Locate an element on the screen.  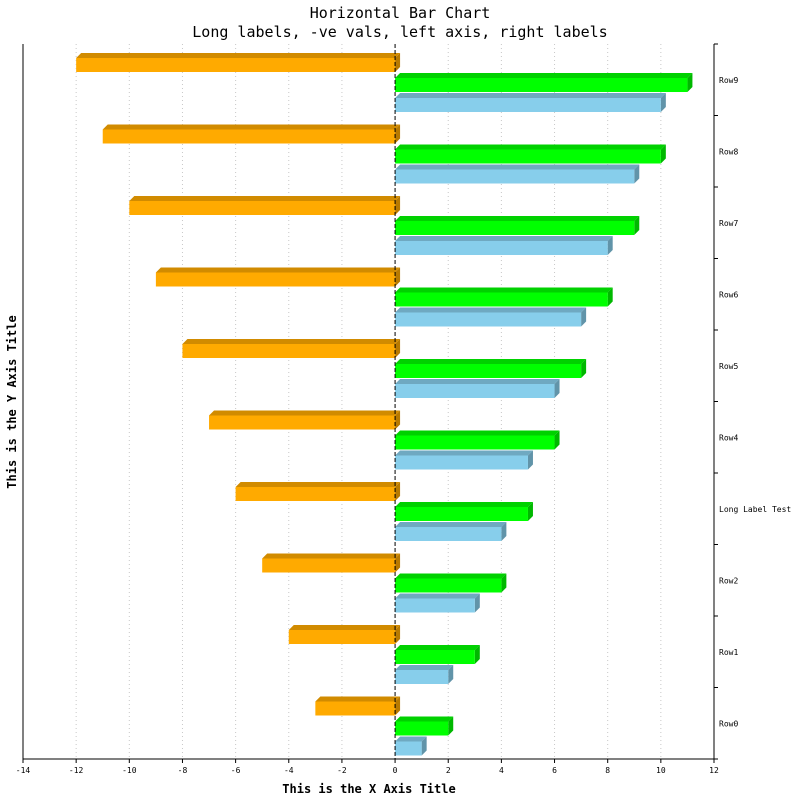
row-label: Row7 is located at coordinates (728, 223).